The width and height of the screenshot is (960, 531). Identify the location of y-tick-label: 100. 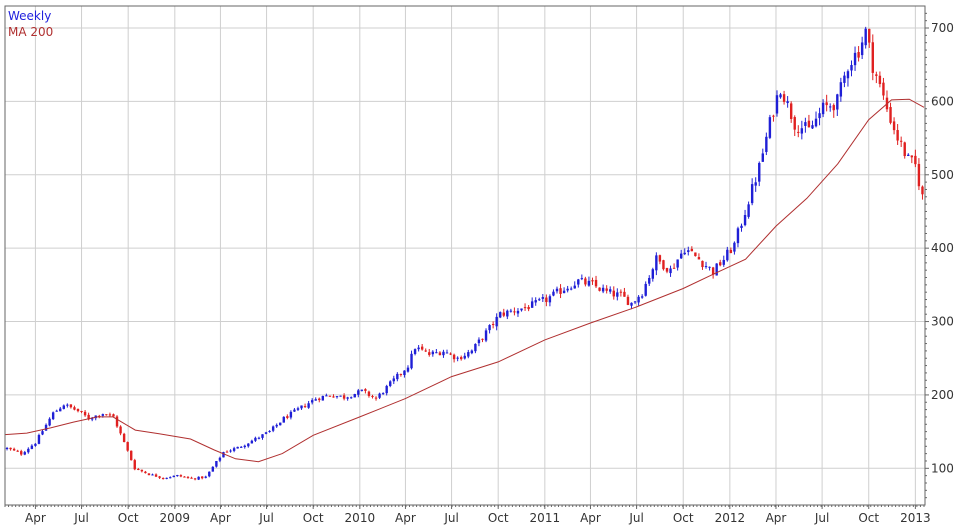
(942, 468).